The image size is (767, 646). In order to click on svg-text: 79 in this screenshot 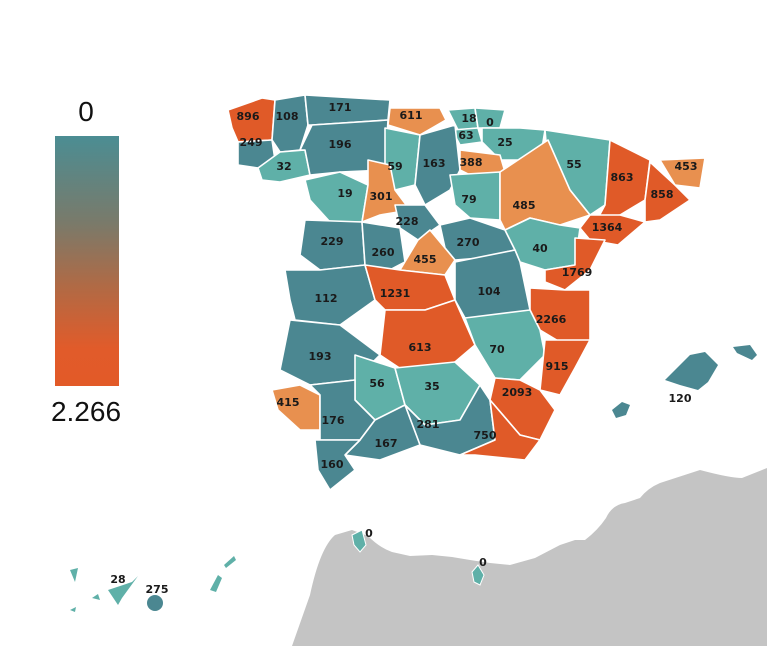, I will do `click(468, 199)`.